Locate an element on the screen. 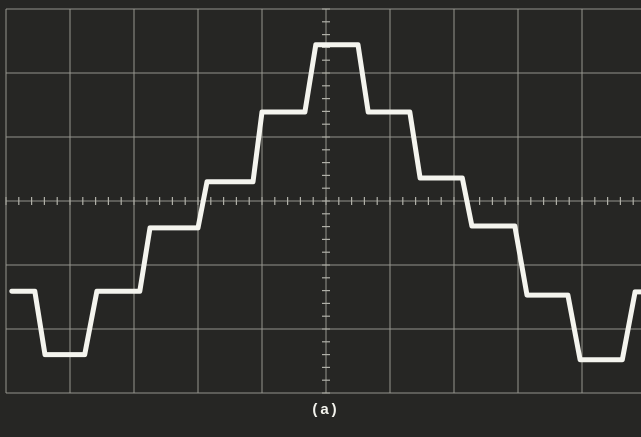 This screenshot has width=641, height=437. caption: (a) is located at coordinates (325, 409).